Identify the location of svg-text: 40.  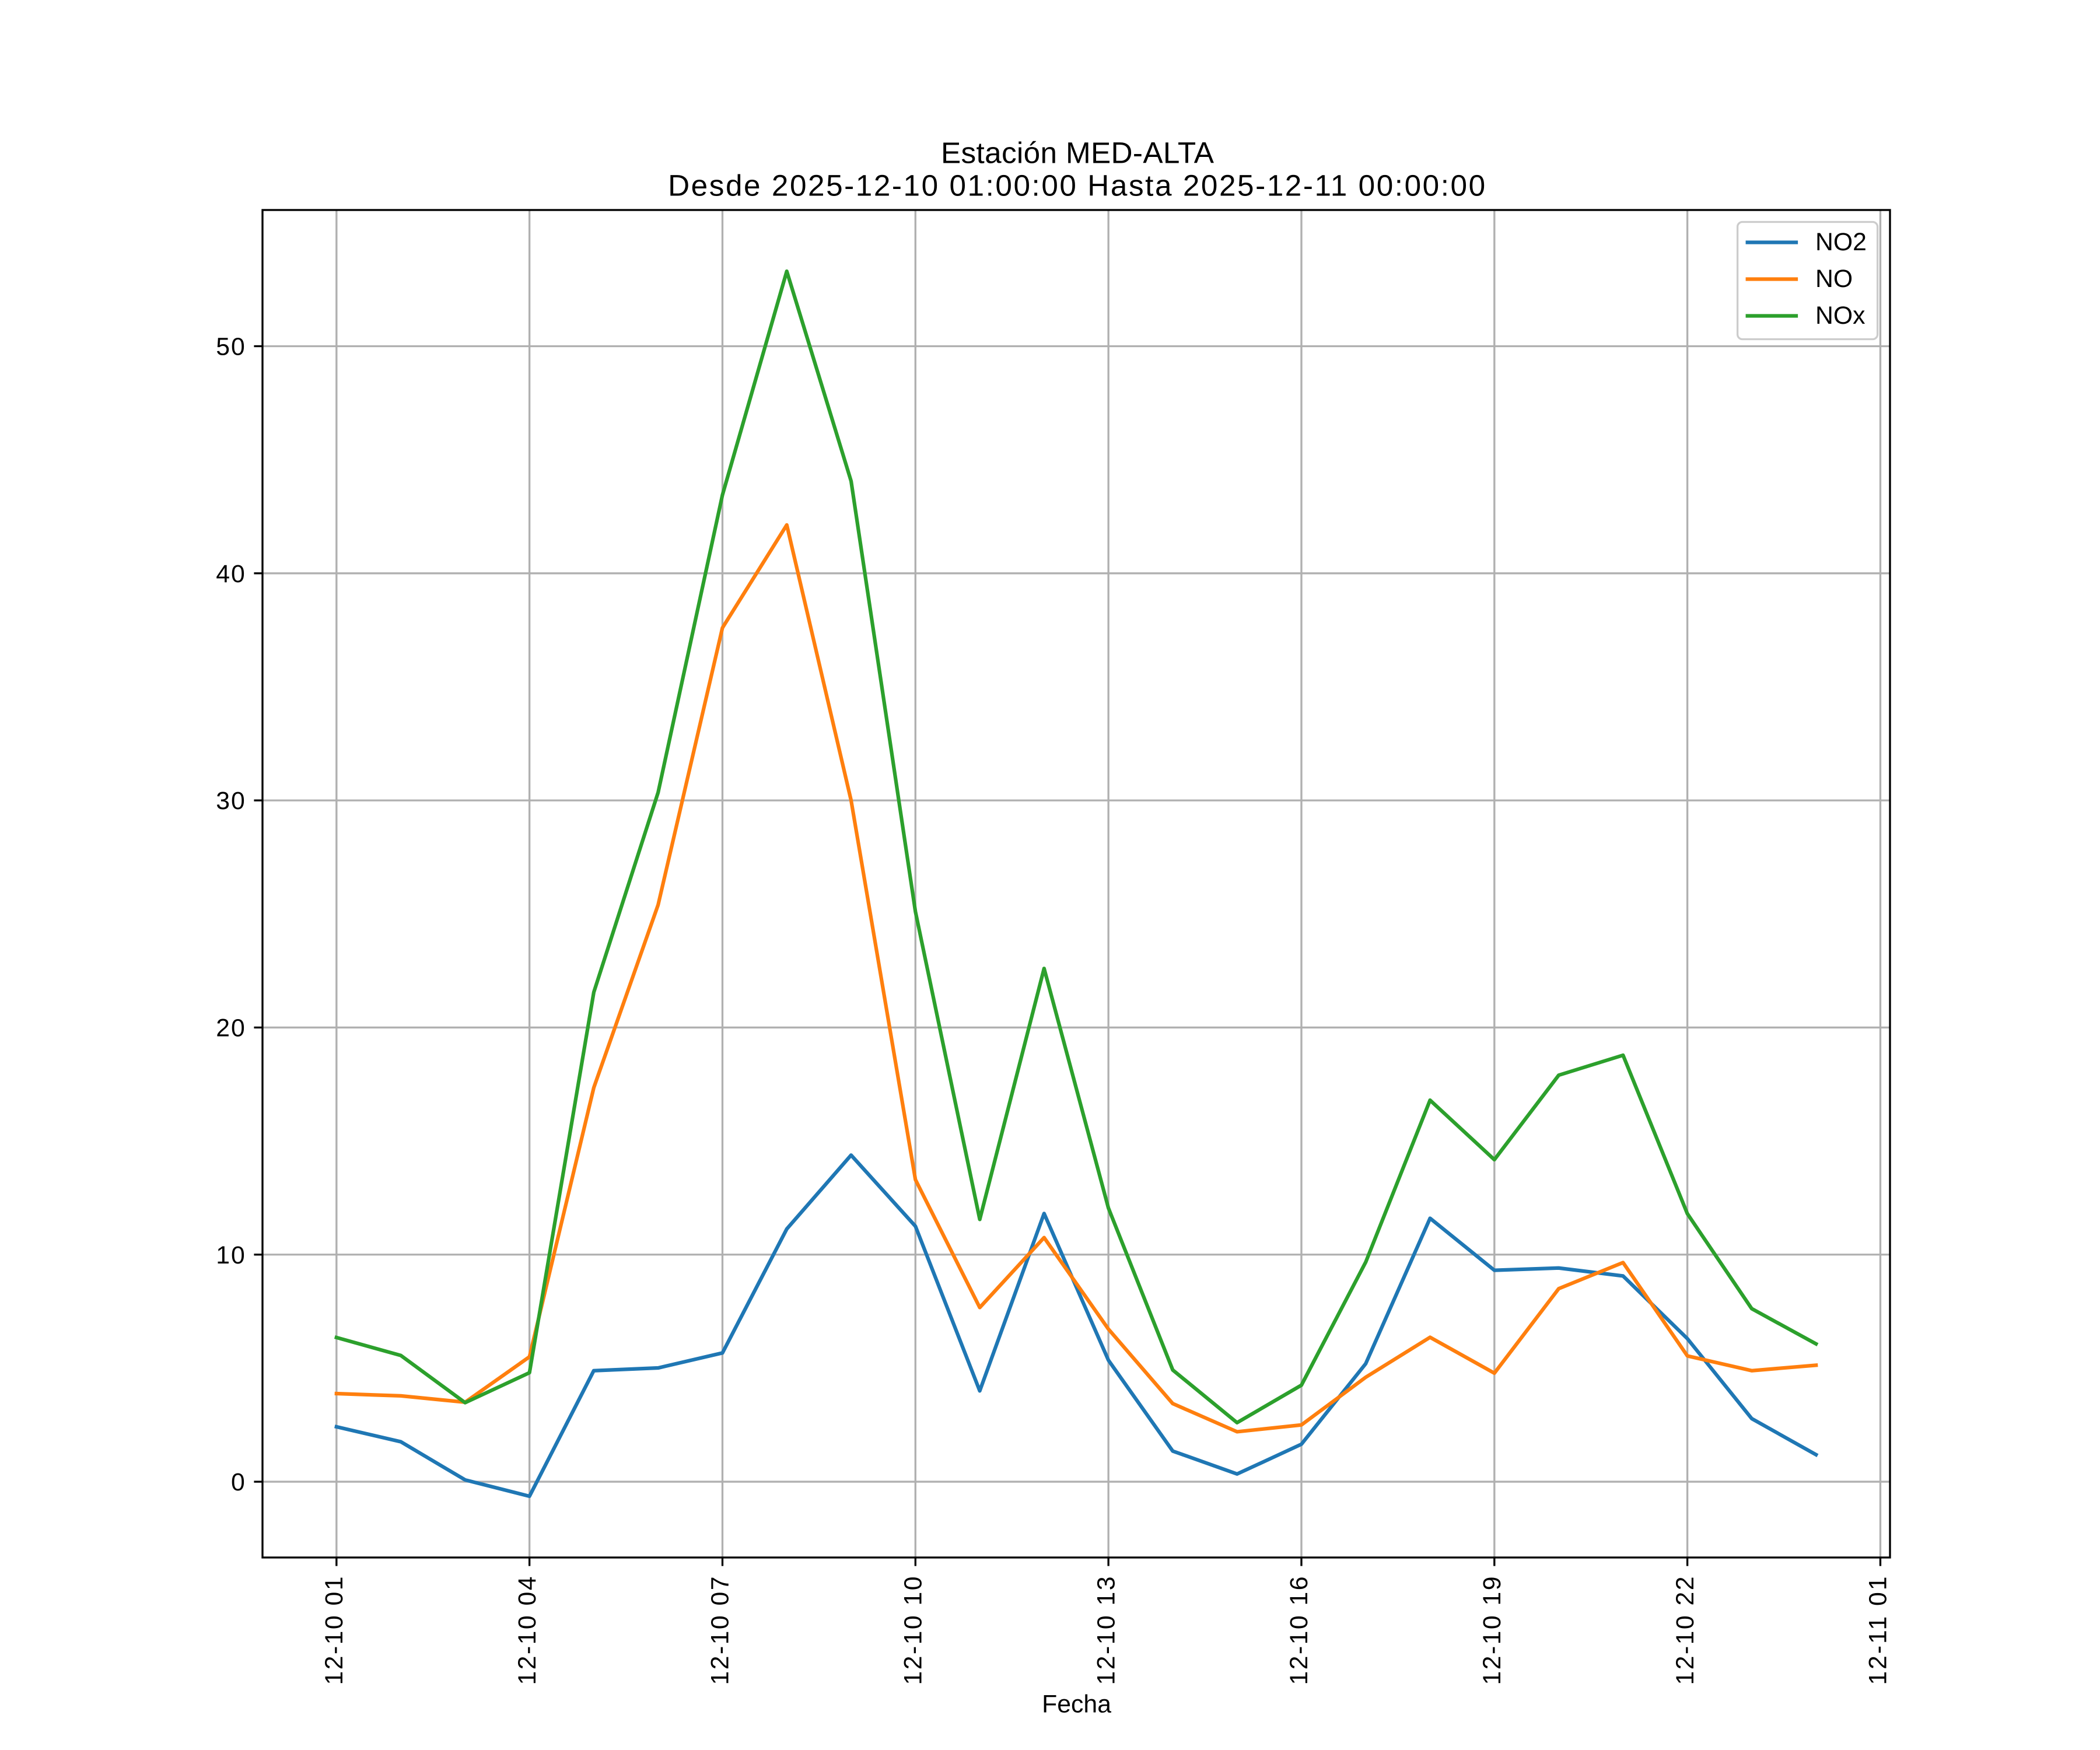
(230, 574).